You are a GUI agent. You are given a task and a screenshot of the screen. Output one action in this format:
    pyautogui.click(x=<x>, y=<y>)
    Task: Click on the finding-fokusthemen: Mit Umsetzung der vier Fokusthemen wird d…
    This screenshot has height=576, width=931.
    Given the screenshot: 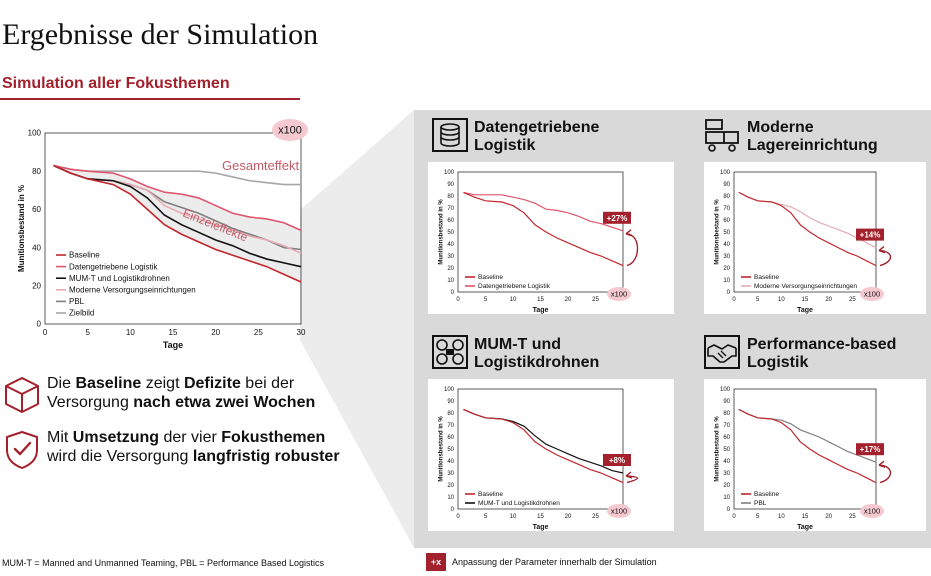 What is the action you would take?
    pyautogui.click(x=209, y=450)
    